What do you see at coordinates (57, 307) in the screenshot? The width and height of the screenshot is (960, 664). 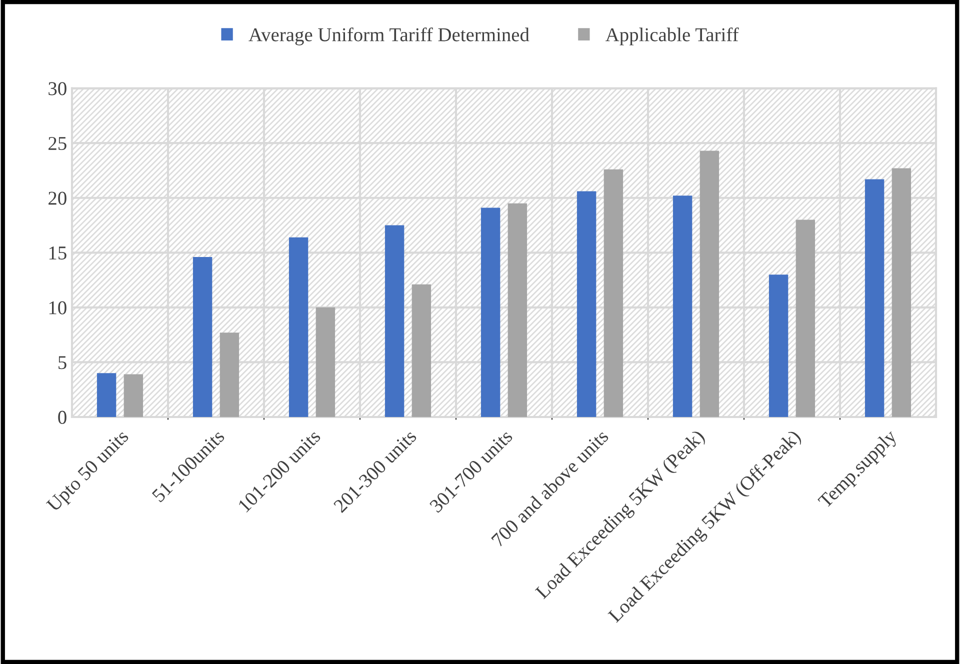 I see `y-tick-label: 10` at bounding box center [57, 307].